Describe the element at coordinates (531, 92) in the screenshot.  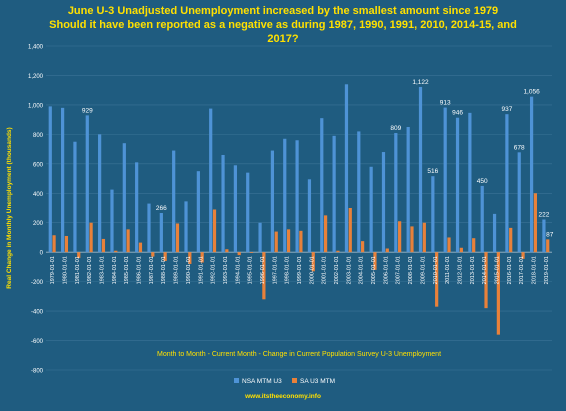
I see `data-label: 1,056` at that location.